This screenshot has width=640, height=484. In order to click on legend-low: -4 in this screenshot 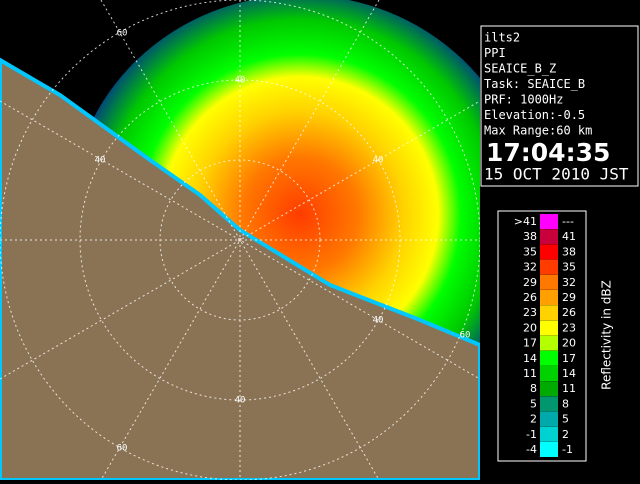, I will do `click(531, 449)`.